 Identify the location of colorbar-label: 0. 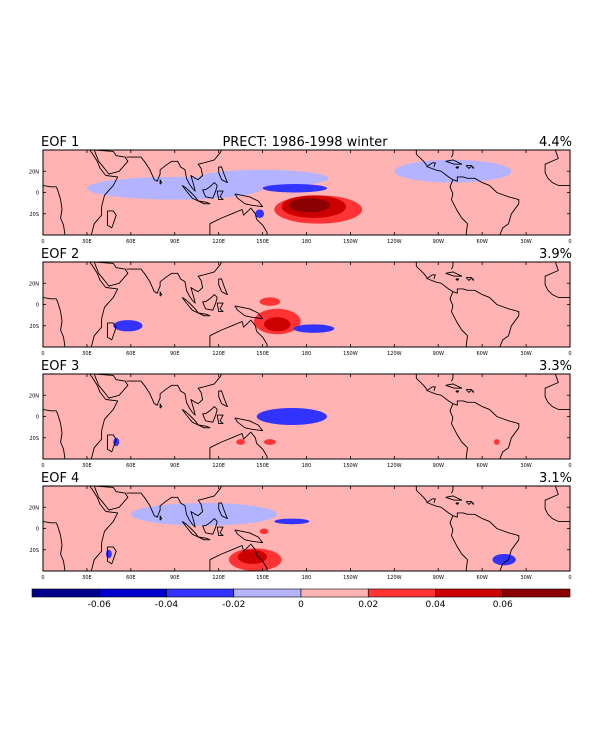
(301, 605).